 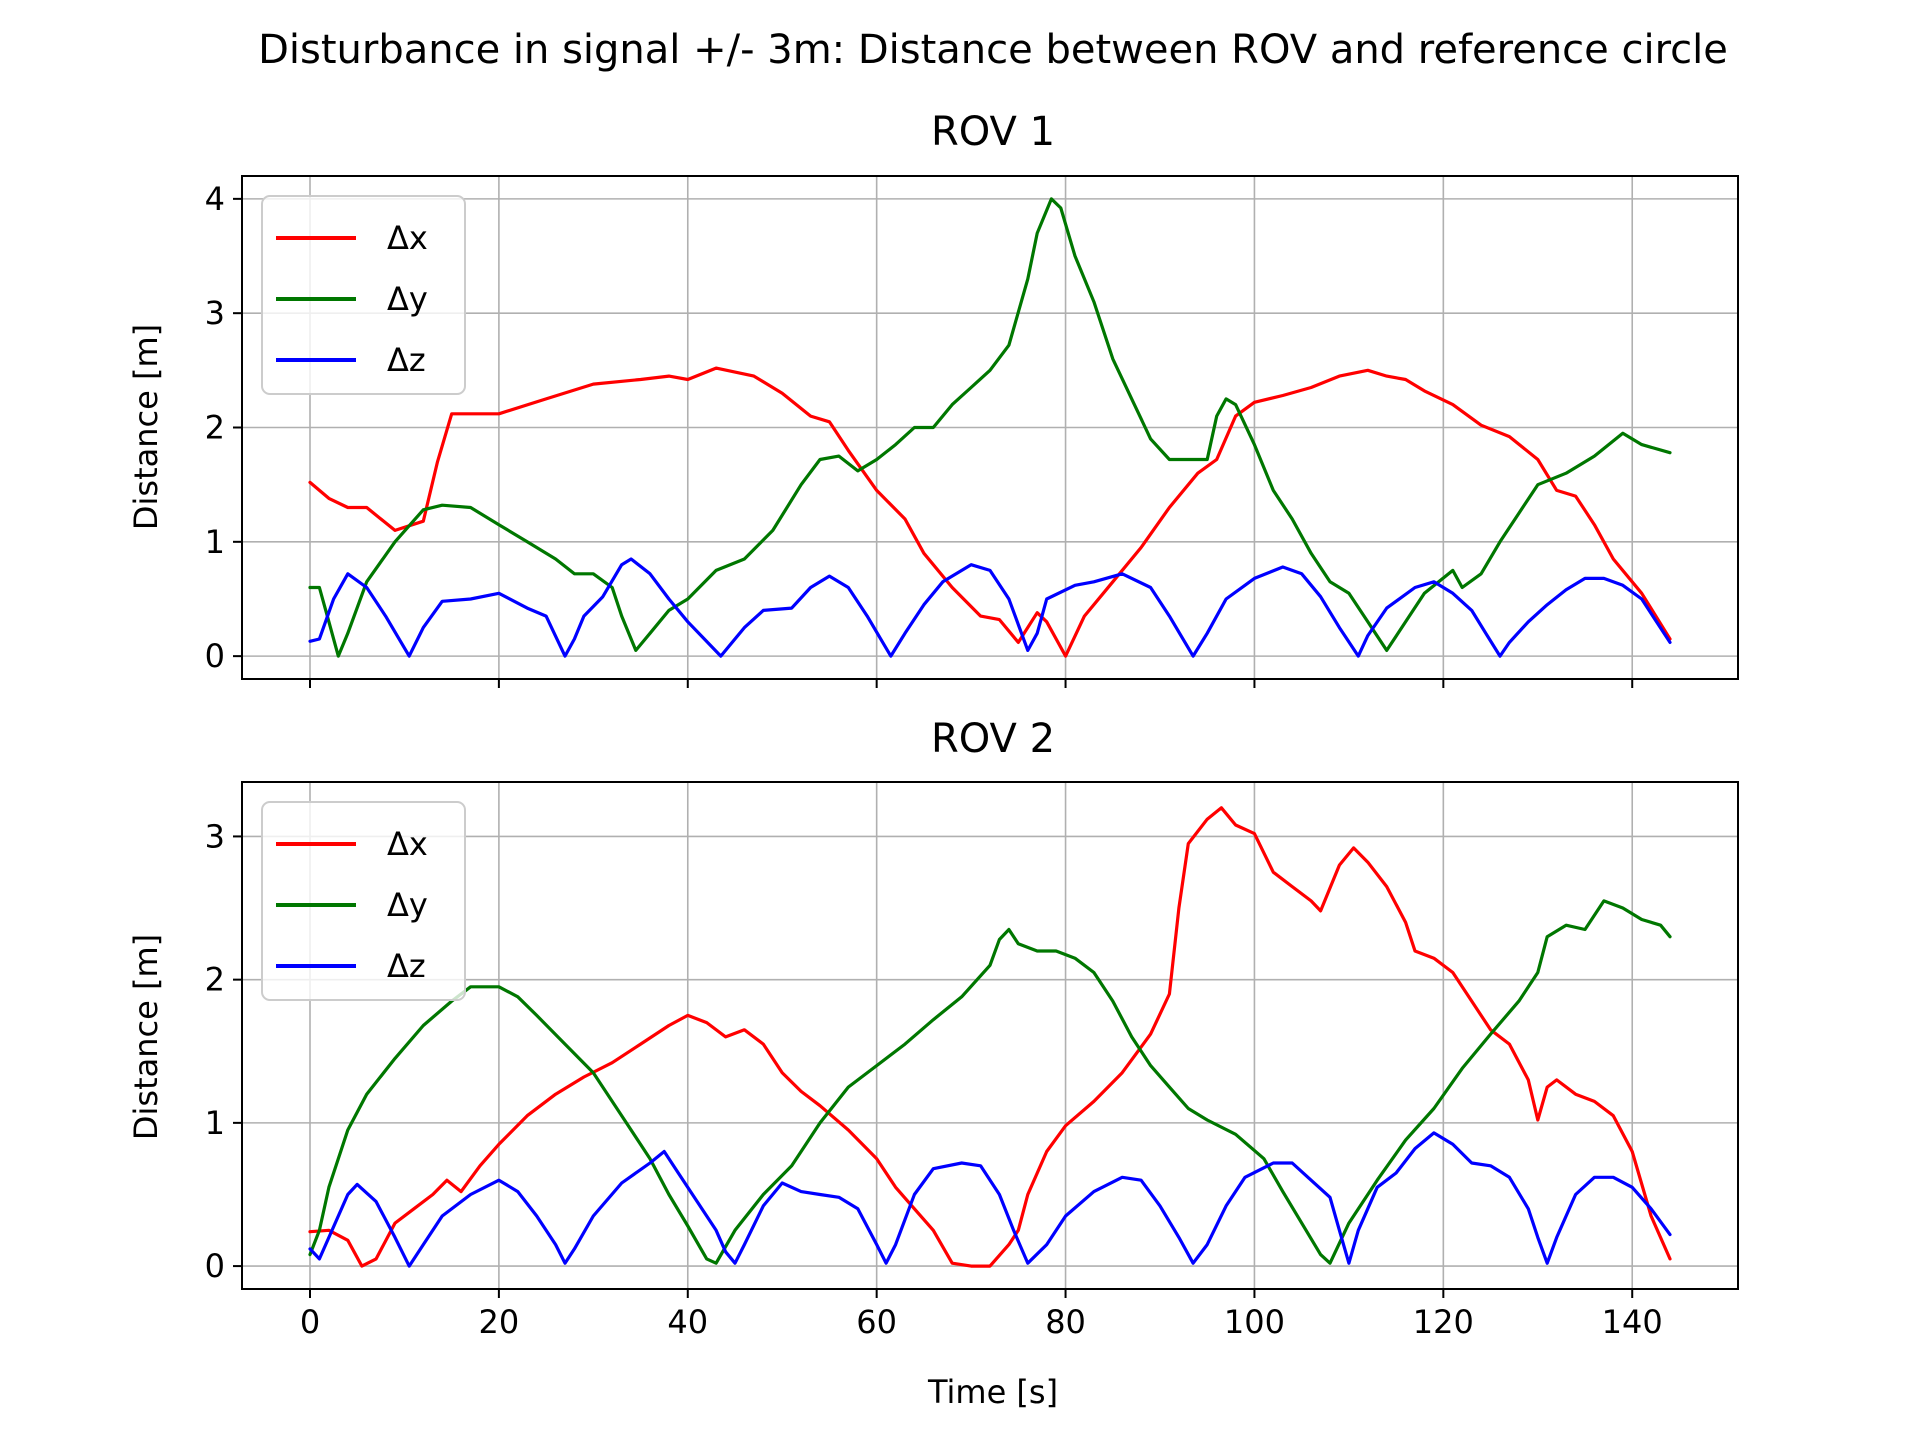 I want to click on rov1-legend-box, so click(x=363, y=295).